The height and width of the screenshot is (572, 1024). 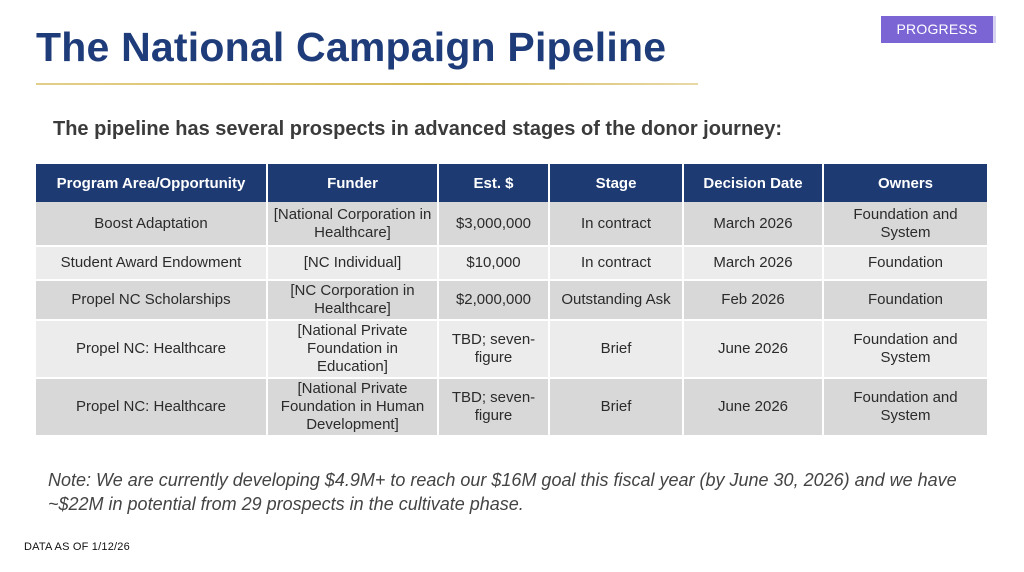 What do you see at coordinates (77, 547) in the screenshot?
I see `data-as-of-label: DATA AS OF 1/12/26` at bounding box center [77, 547].